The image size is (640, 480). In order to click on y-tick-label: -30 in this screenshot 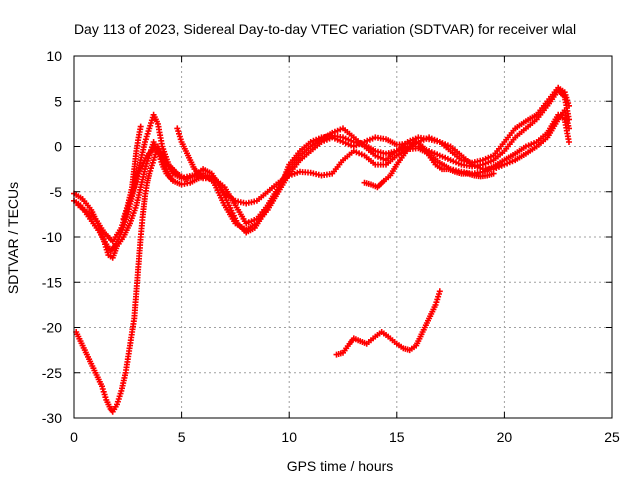, I will do `click(52, 418)`.